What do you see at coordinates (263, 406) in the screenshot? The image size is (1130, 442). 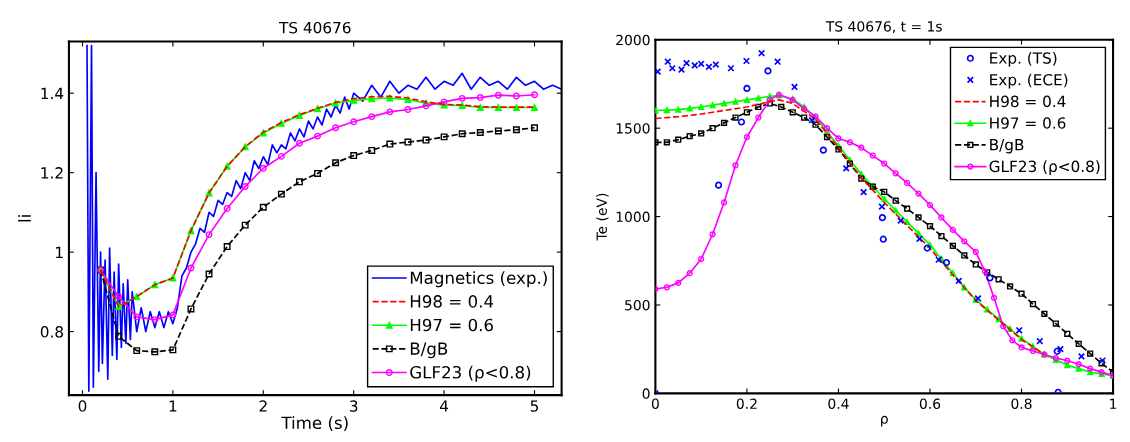 I see `x-tick-label: 2` at bounding box center [263, 406].